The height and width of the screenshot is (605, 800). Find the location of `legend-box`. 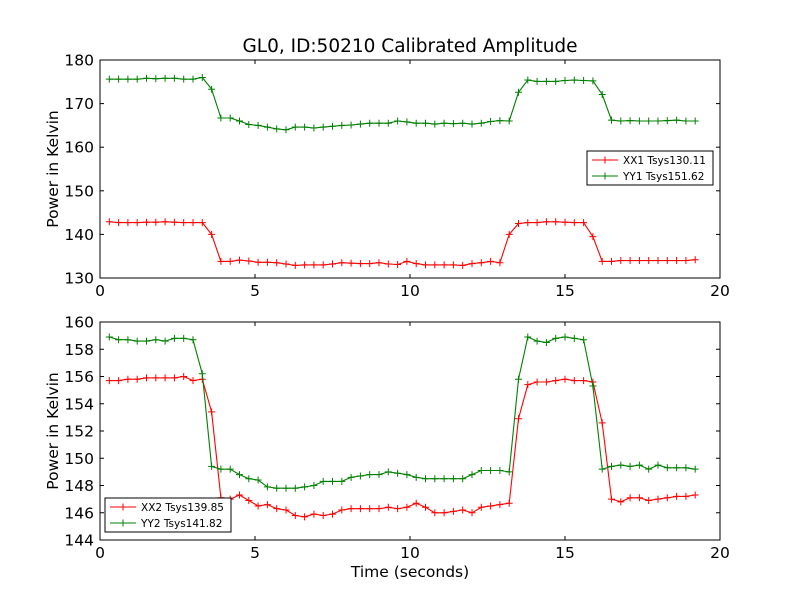

legend-box is located at coordinates (650, 168).